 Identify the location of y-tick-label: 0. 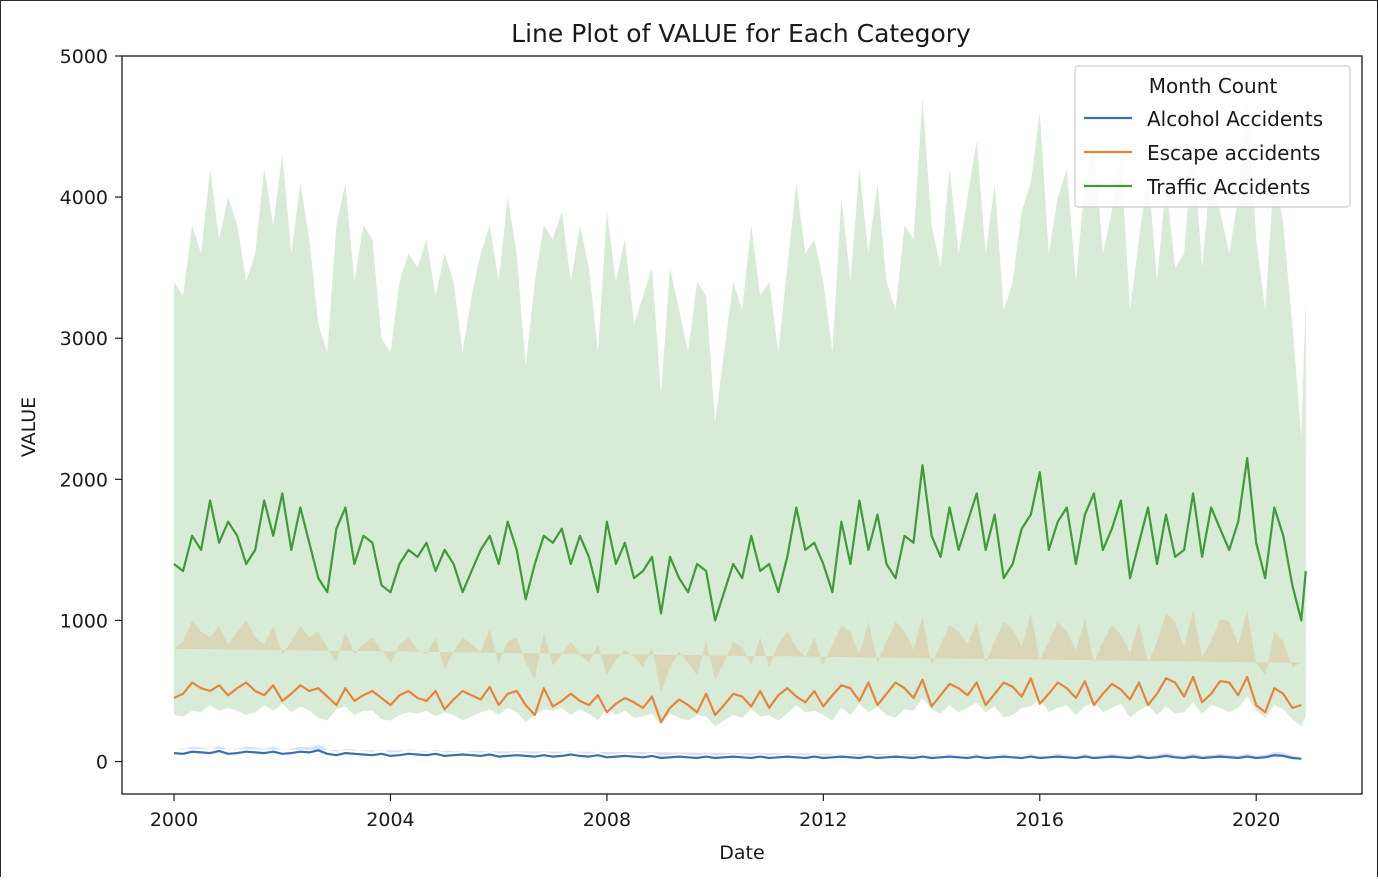
(102, 763).